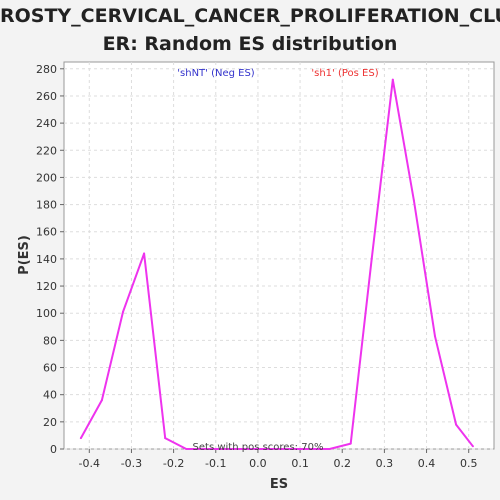  What do you see at coordinates (46, 286) in the screenshot?
I see `y-tick-label: 120` at bounding box center [46, 286].